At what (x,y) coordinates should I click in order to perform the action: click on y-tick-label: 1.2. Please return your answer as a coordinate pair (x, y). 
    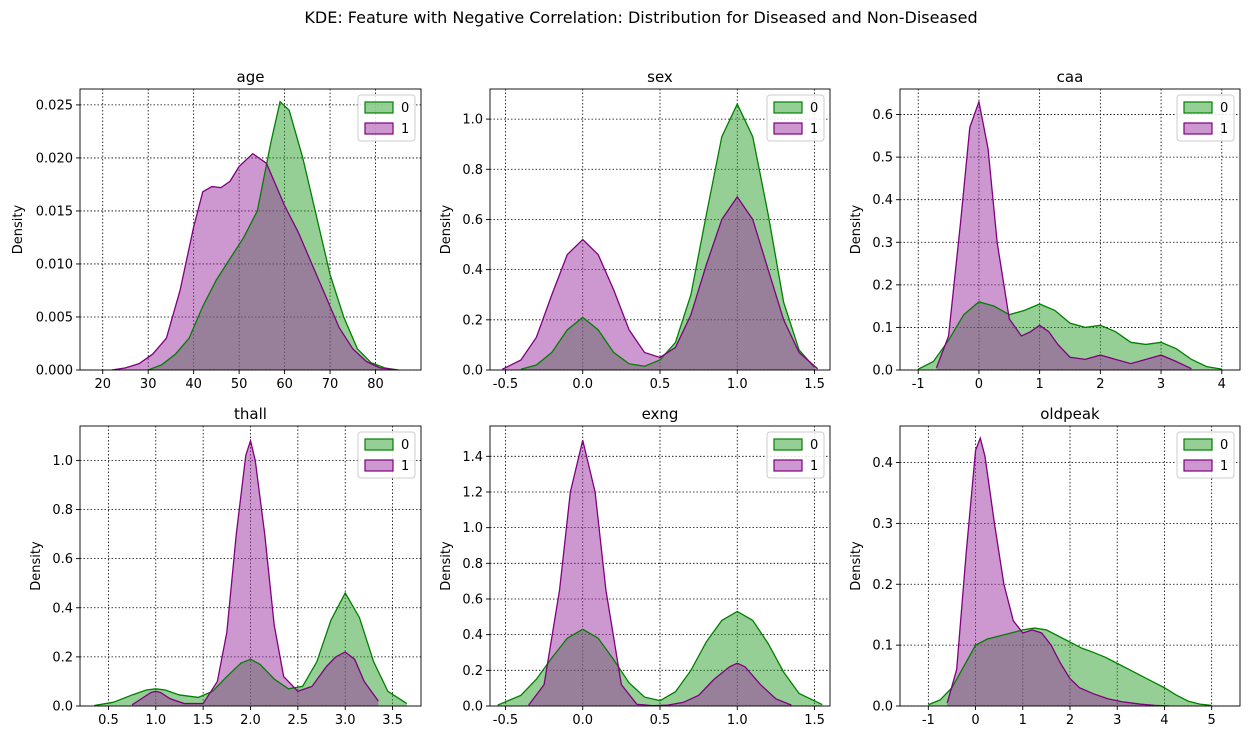
    Looking at the image, I should click on (472, 492).